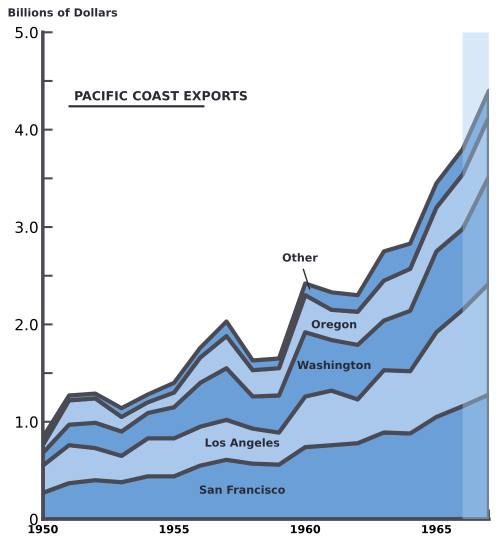 Image resolution: width=504 pixels, height=538 pixels. Describe the element at coordinates (34, 520) in the screenshot. I see `y-tick-label: 0` at that location.